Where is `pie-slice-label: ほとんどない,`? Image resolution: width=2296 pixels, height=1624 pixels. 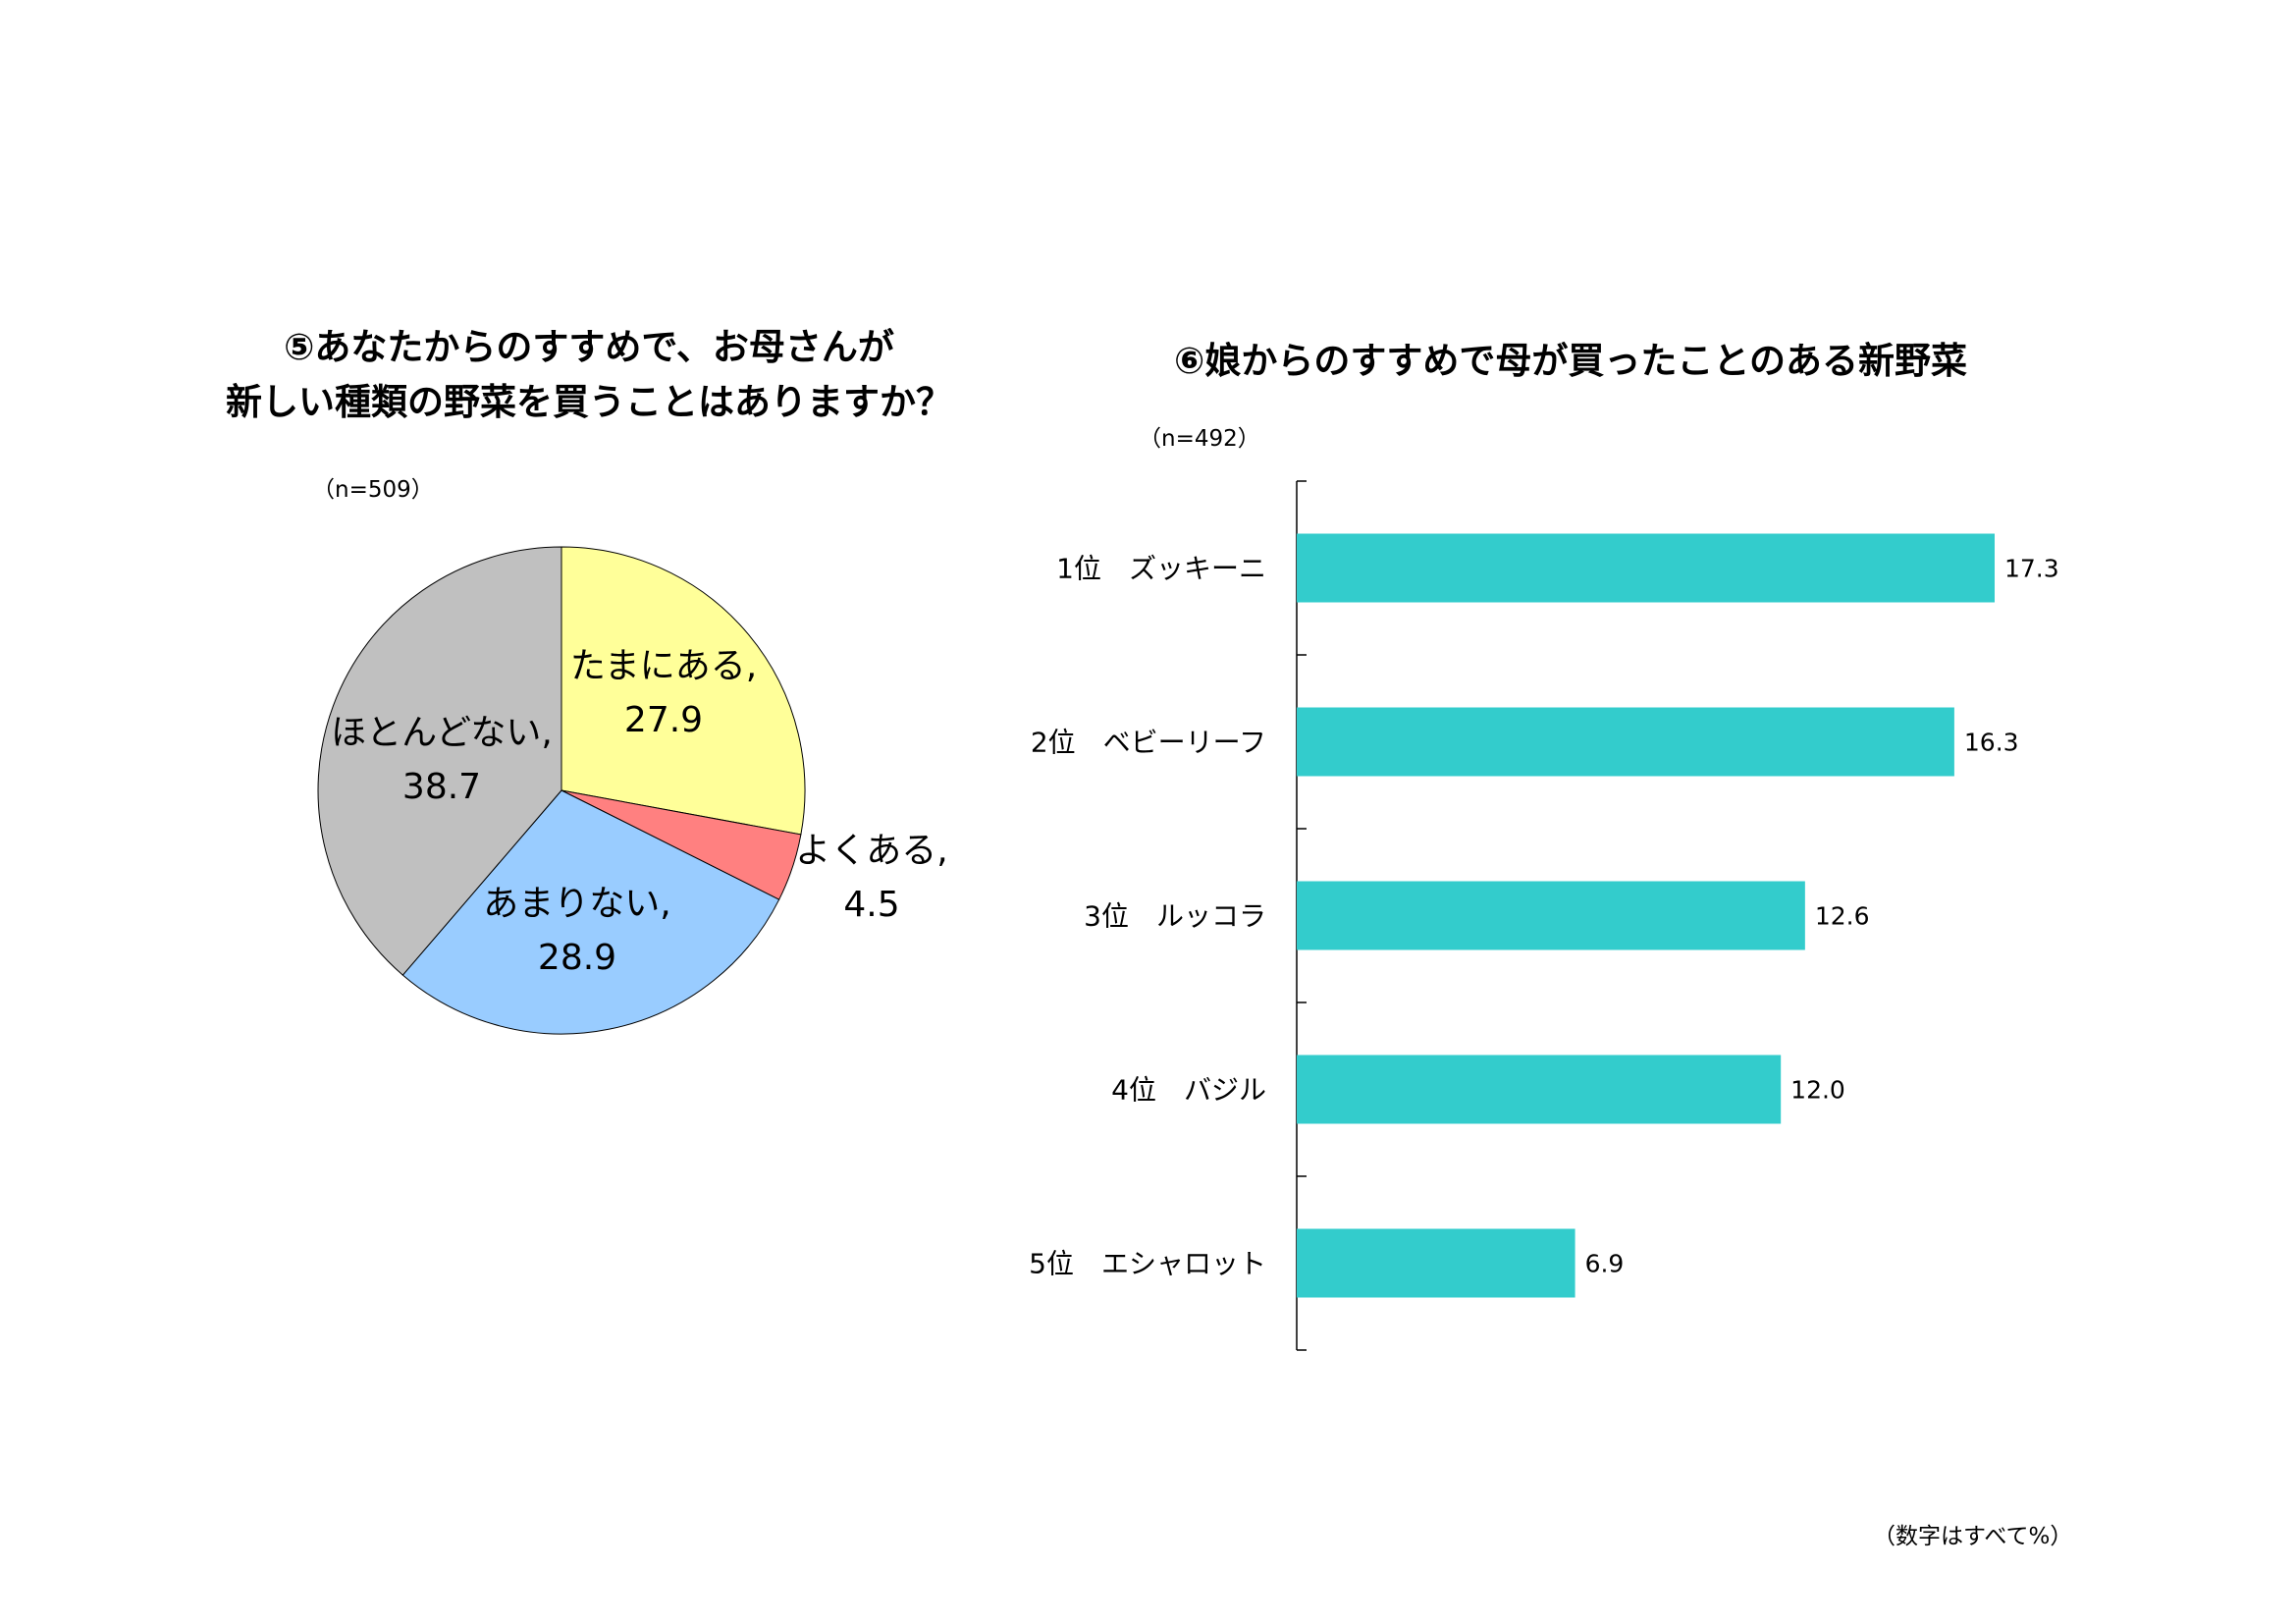
pie-slice-label: ほとんどない, is located at coordinates (442, 733).